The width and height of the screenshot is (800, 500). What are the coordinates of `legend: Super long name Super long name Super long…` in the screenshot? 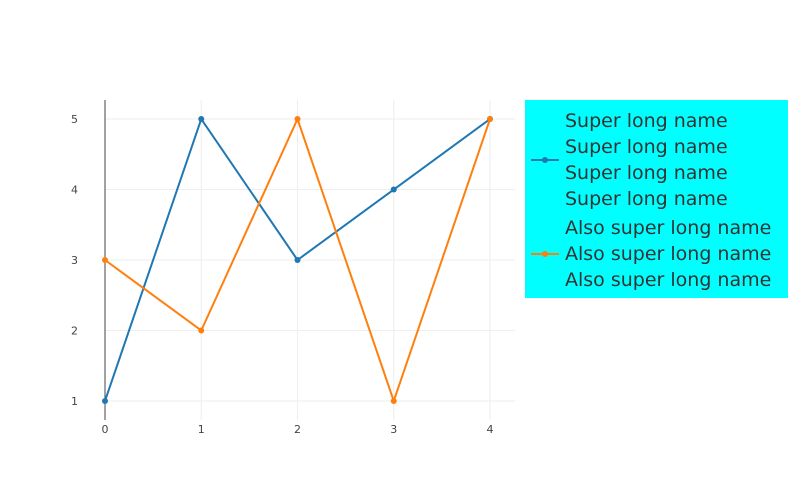 It's located at (656, 199).